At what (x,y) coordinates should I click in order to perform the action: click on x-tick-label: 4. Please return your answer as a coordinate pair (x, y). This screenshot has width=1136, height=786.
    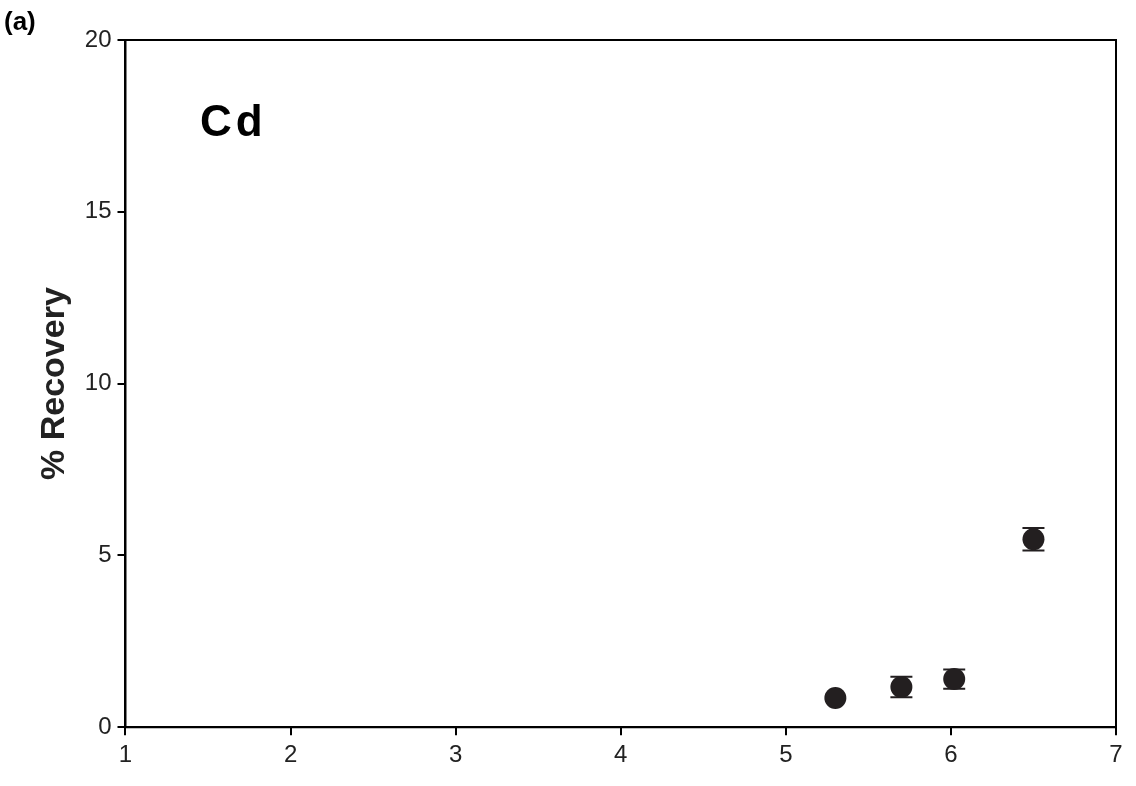
    Looking at the image, I should click on (621, 754).